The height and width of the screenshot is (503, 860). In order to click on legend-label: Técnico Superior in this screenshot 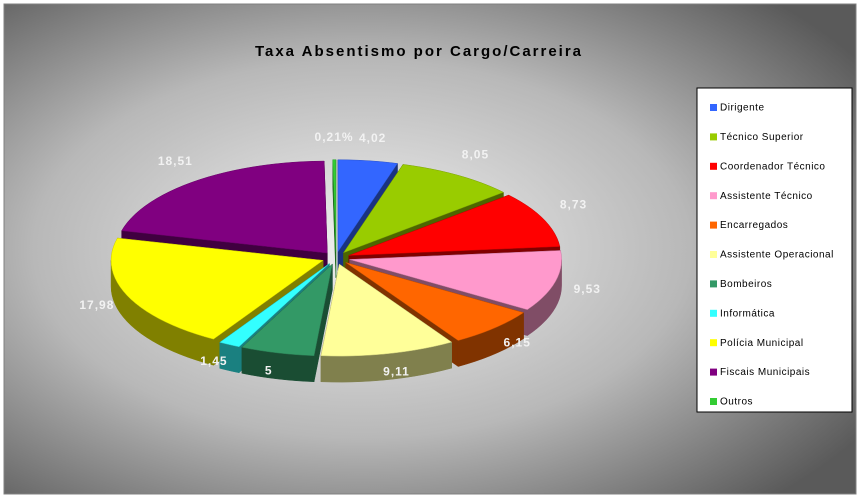, I will do `click(762, 137)`.